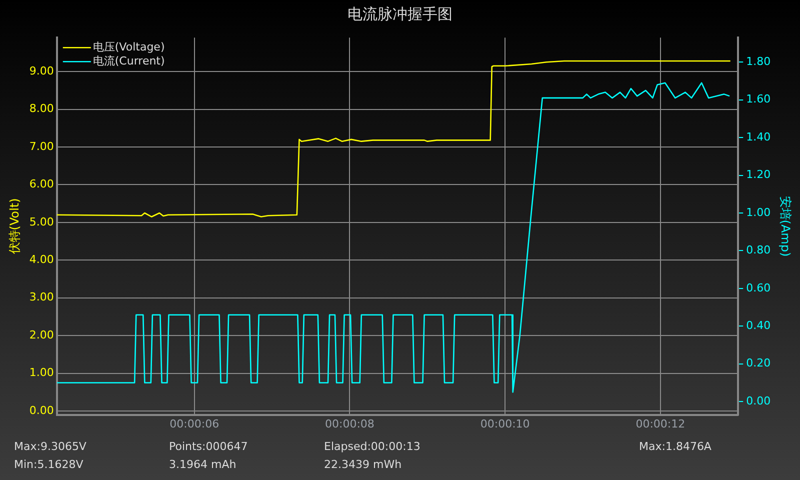 This screenshot has height=480, width=800. What do you see at coordinates (785, 226) in the screenshot?
I see `y2-axis-title: 安培(Amp)` at bounding box center [785, 226].